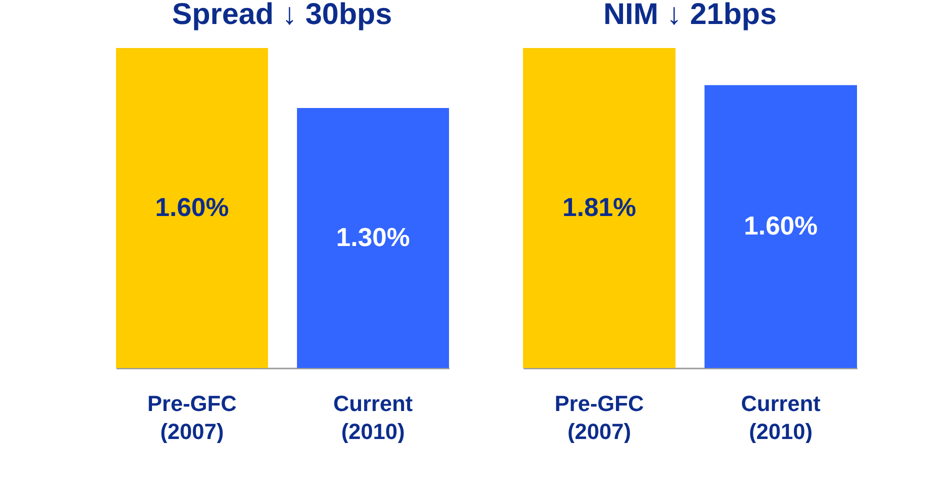 This screenshot has width=936, height=492. Describe the element at coordinates (599, 207) in the screenshot. I see `data-label: 1.81%` at that location.